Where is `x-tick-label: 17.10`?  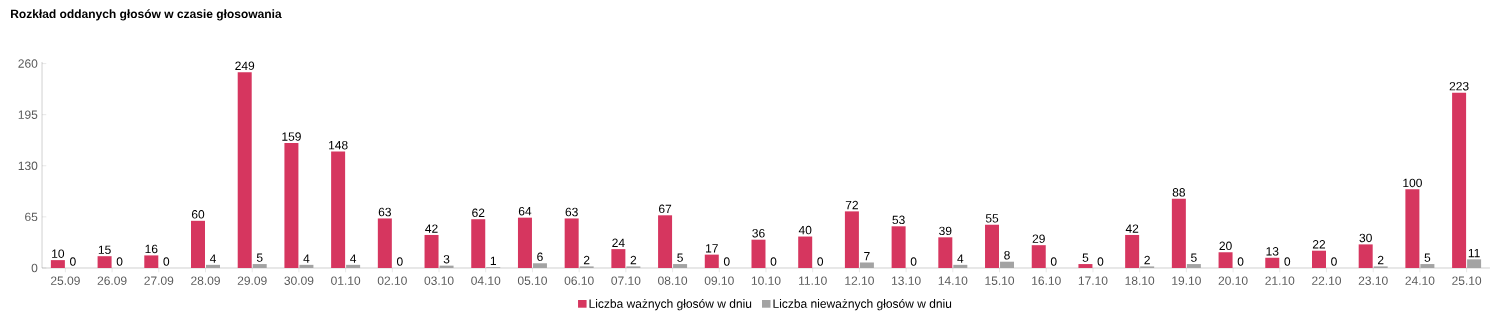
x-tick-label: 17.10 is located at coordinates (1093, 280).